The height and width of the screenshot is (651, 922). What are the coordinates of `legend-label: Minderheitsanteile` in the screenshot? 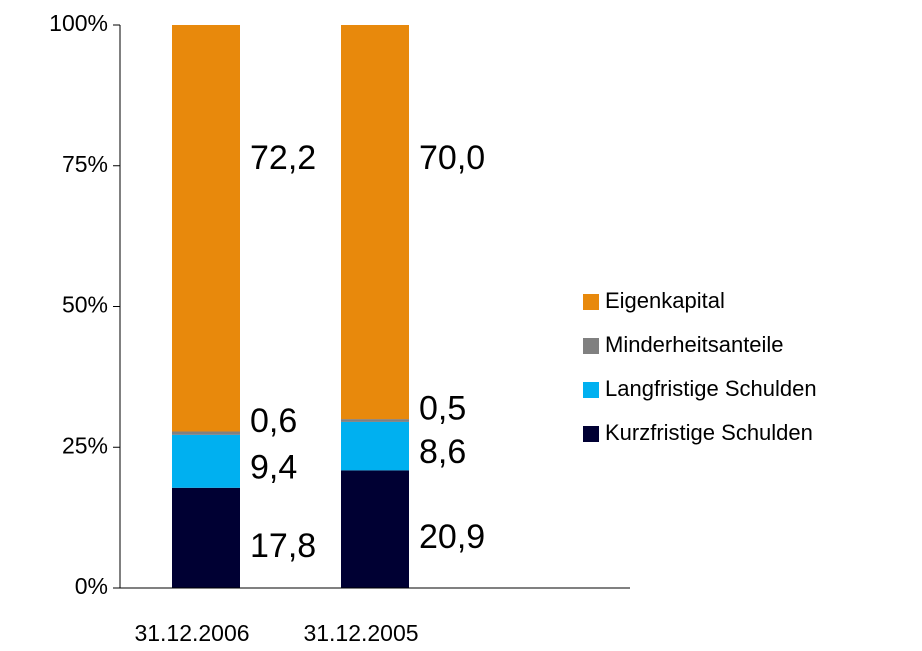 It's located at (694, 344).